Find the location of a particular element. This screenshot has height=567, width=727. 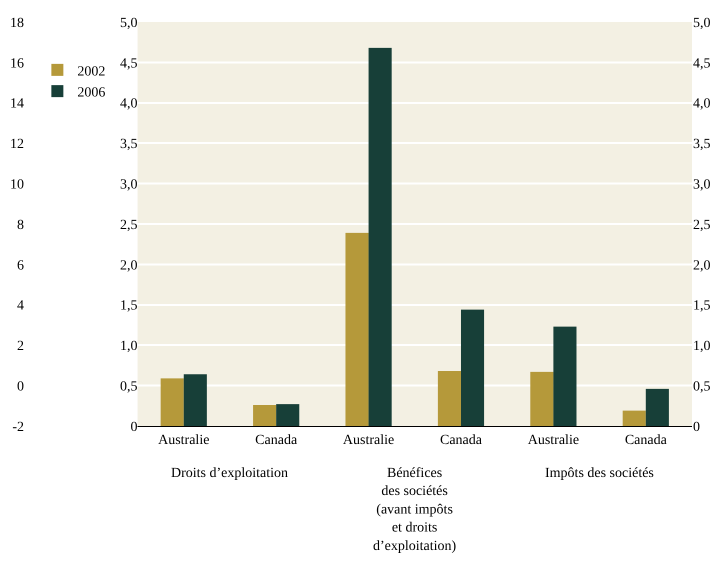

y3-tick-label: 16 is located at coordinates (17, 64).